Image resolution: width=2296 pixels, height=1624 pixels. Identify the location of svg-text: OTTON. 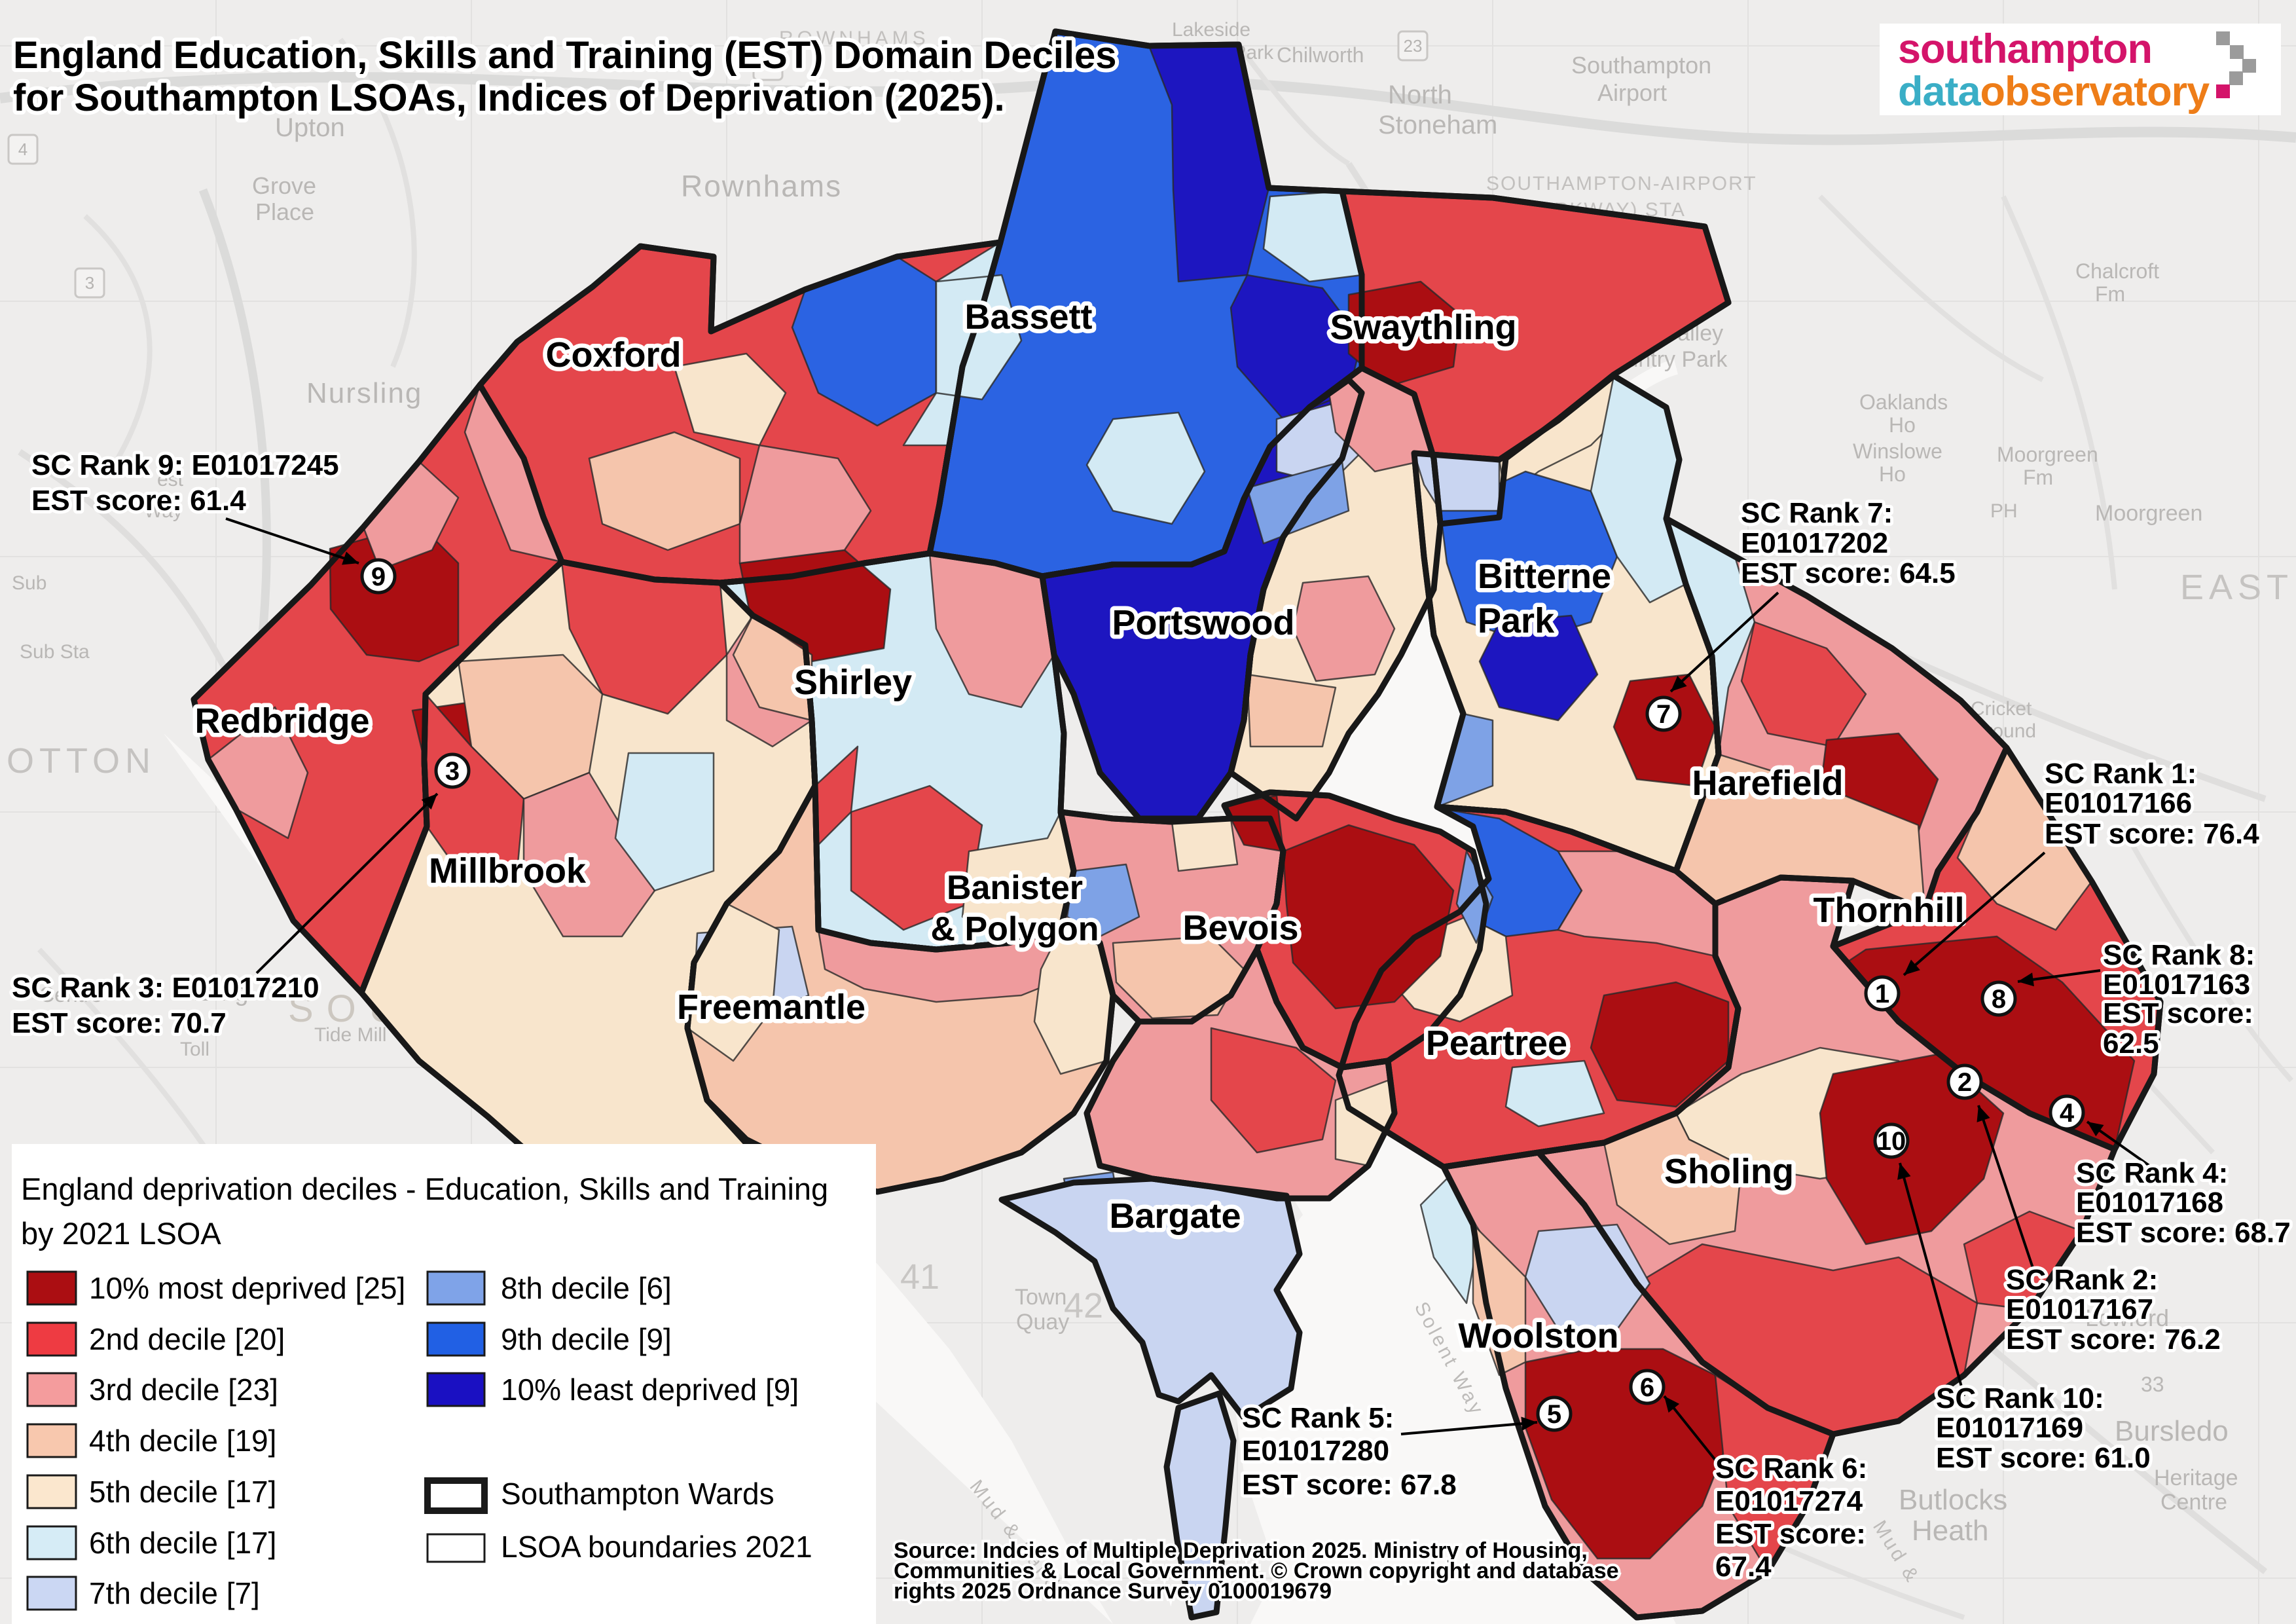
(81, 761).